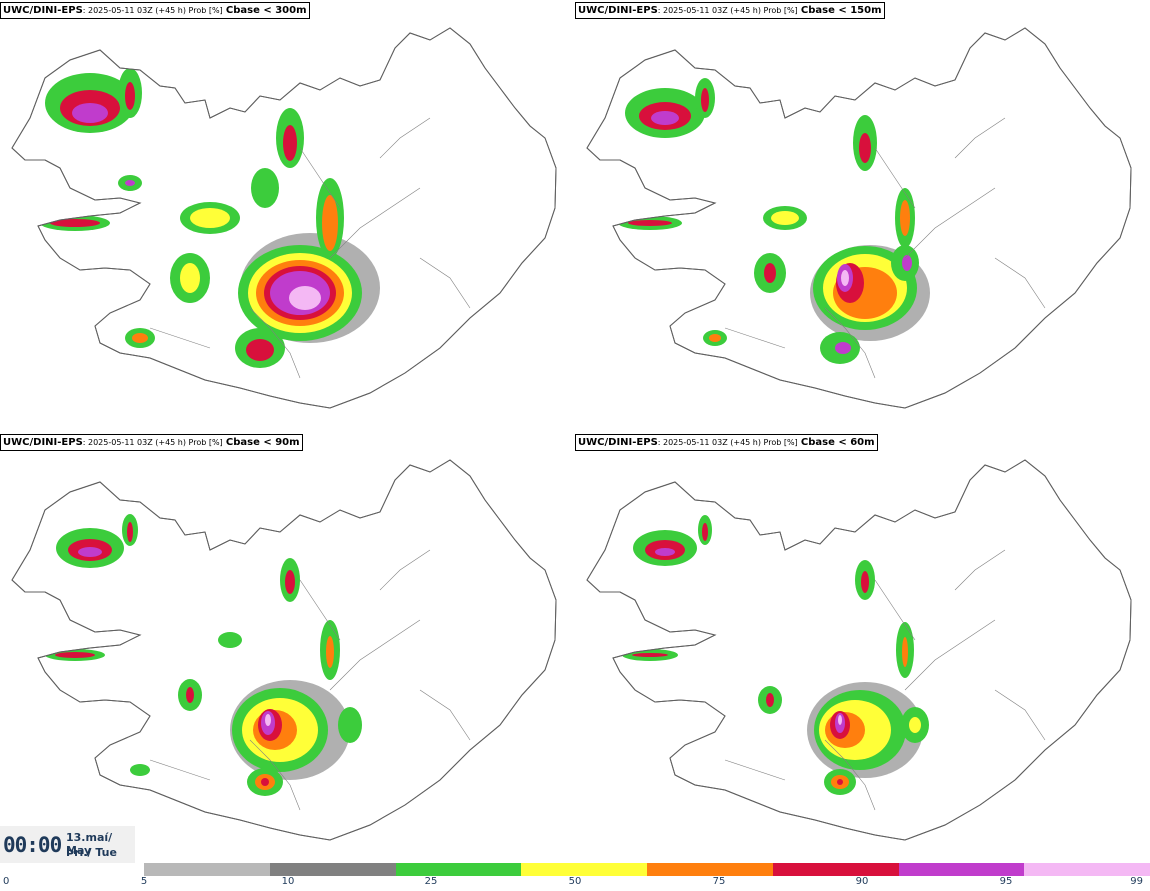 This screenshot has width=1150, height=891. Describe the element at coordinates (144, 881) in the screenshot. I see `colorbar-tick-label: 5` at that location.